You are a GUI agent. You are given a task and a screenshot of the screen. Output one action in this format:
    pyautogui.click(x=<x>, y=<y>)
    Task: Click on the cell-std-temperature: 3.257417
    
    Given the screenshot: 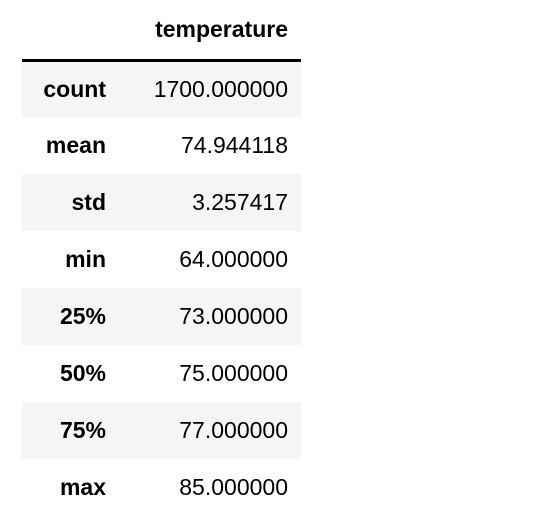 What is the action you would take?
    pyautogui.click(x=240, y=202)
    